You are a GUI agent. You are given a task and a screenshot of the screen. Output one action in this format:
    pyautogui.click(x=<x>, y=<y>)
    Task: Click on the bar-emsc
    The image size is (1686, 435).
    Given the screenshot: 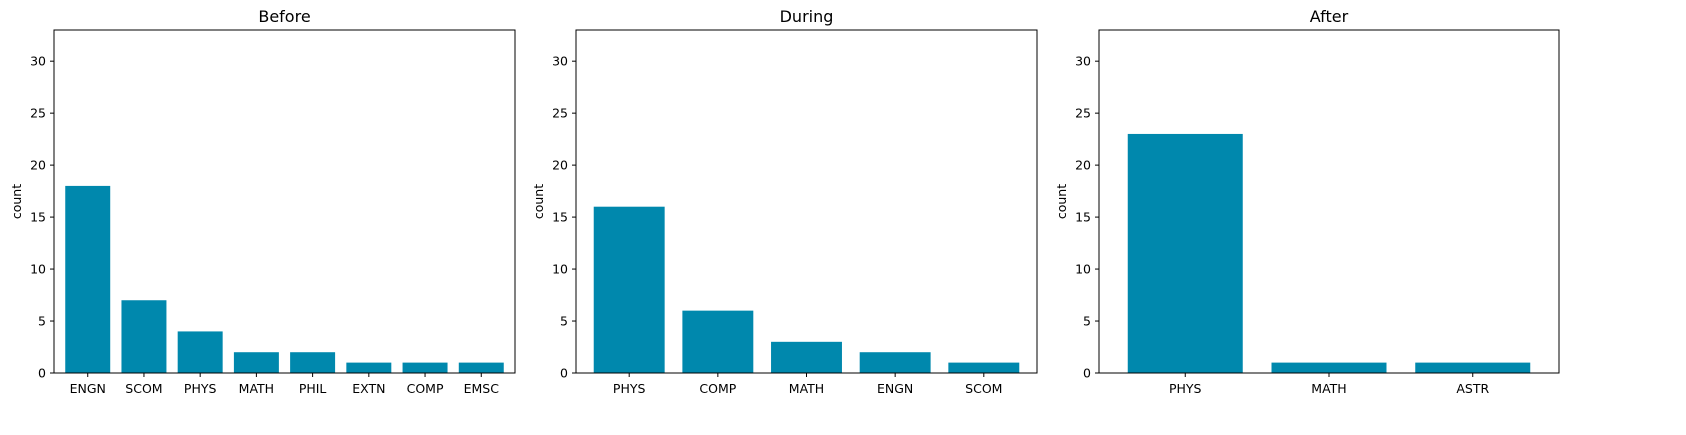 What is the action you would take?
    pyautogui.click(x=481, y=367)
    